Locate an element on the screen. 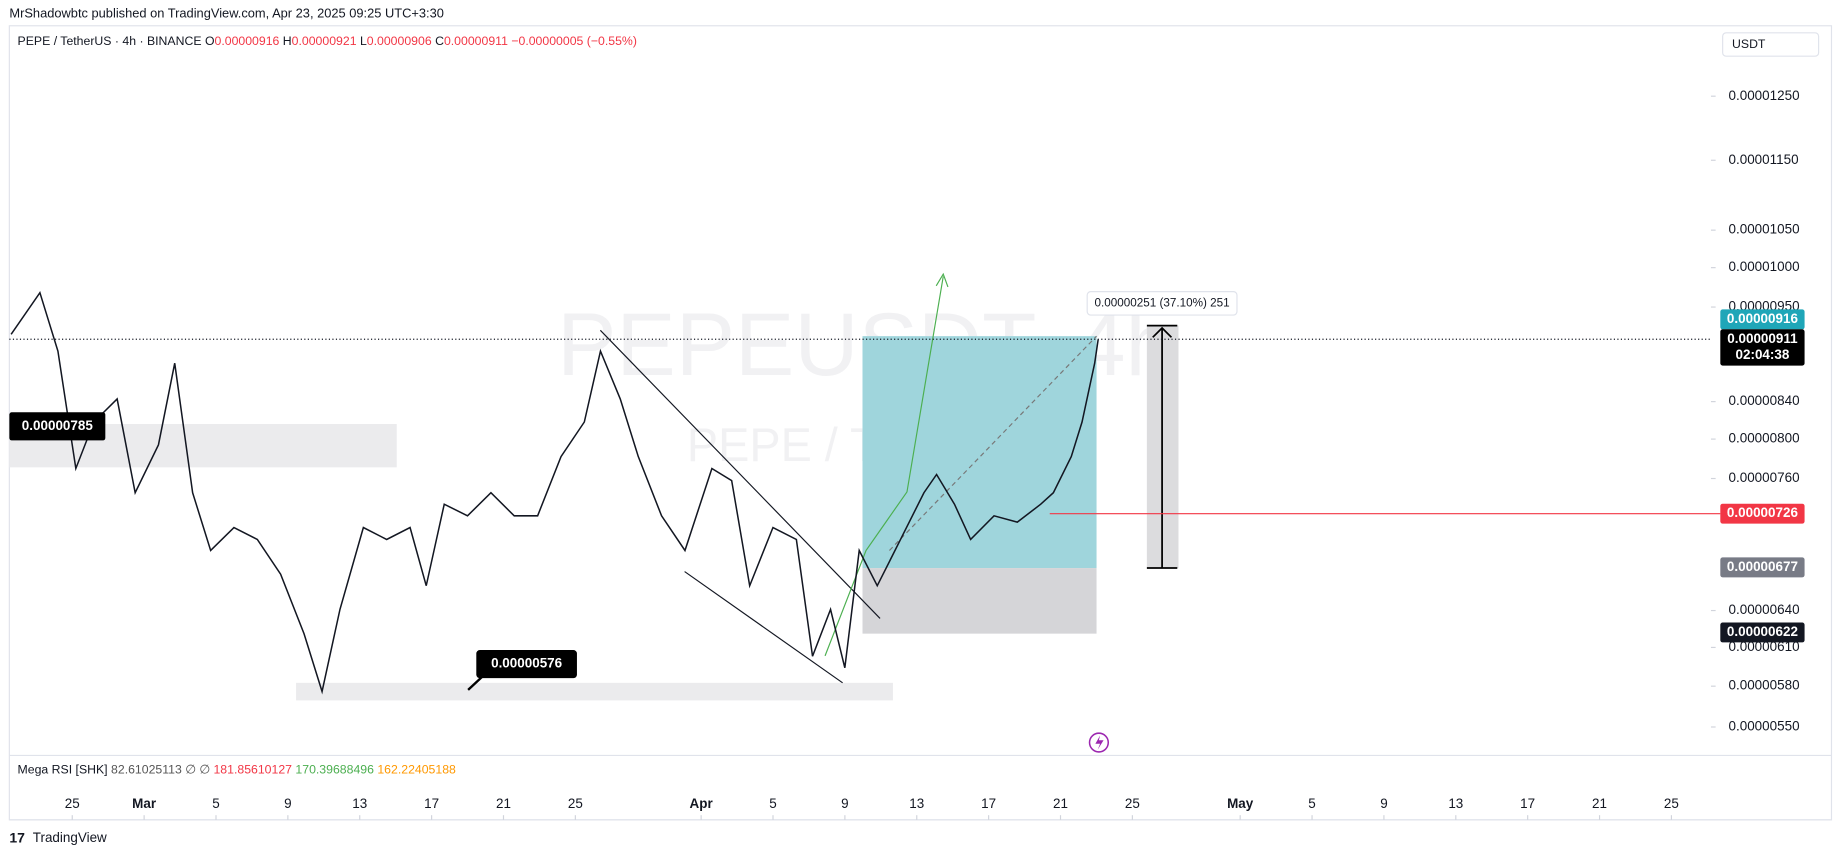 Image resolution: width=1835 pixels, height=855 pixels. callout-box is located at coordinates (526, 664).